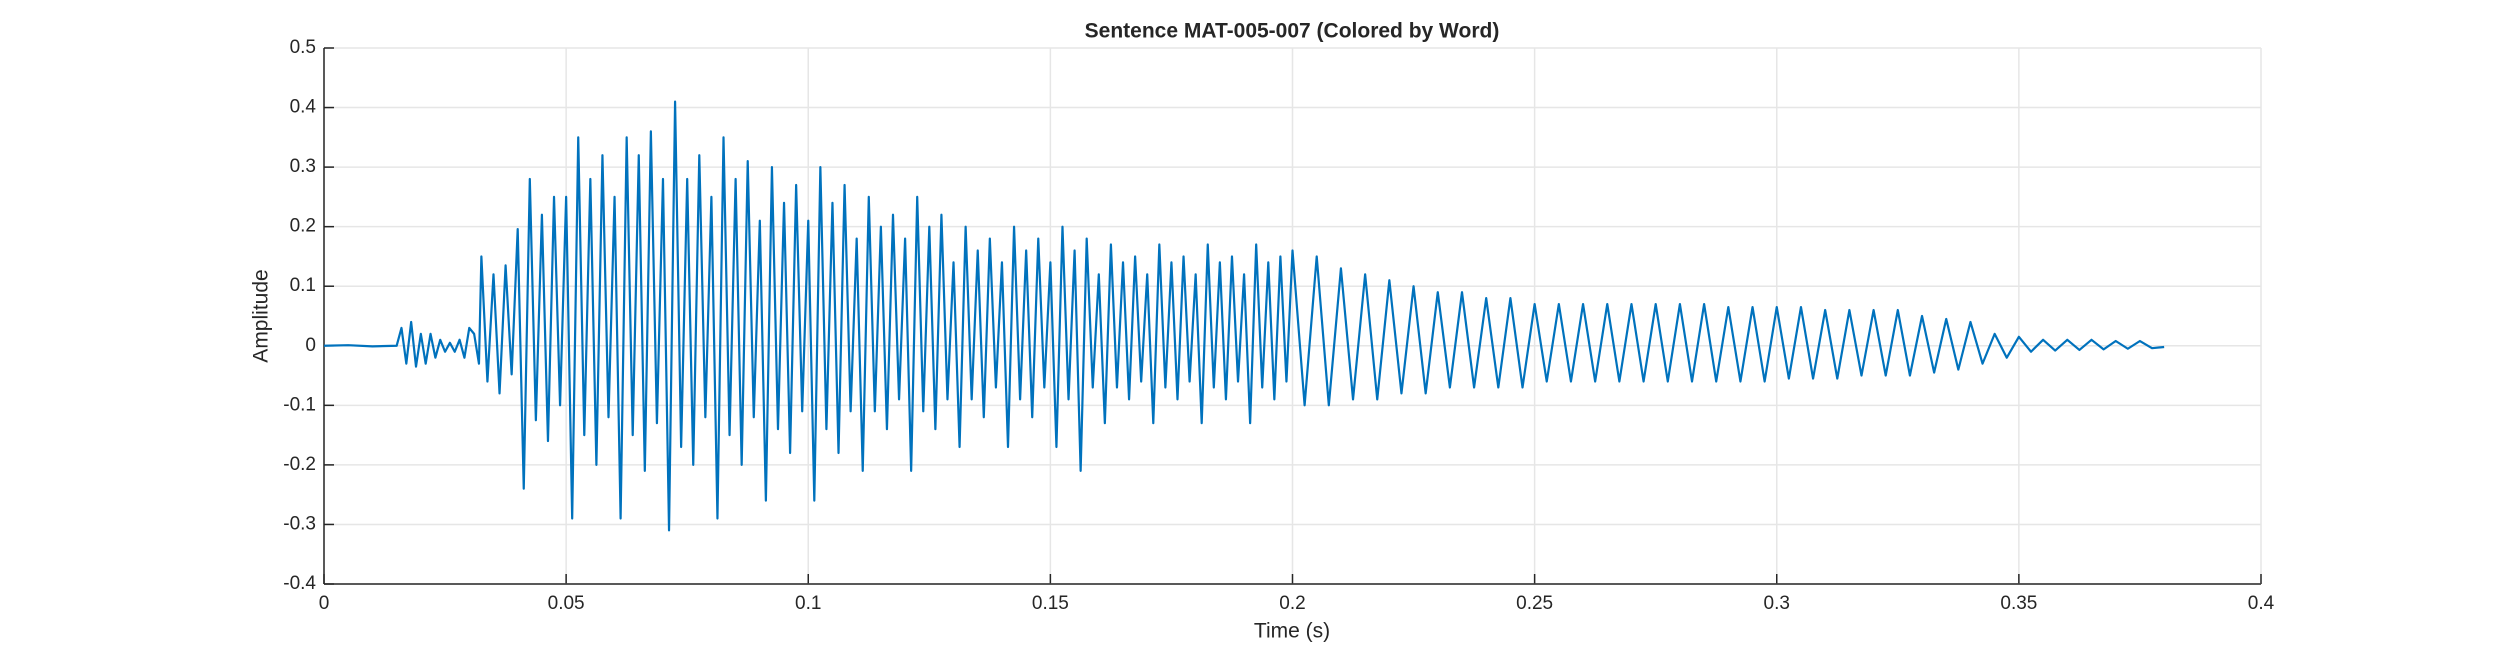 This screenshot has width=2500, height=657. I want to click on x-tick-label: 0.15, so click(1050, 603).